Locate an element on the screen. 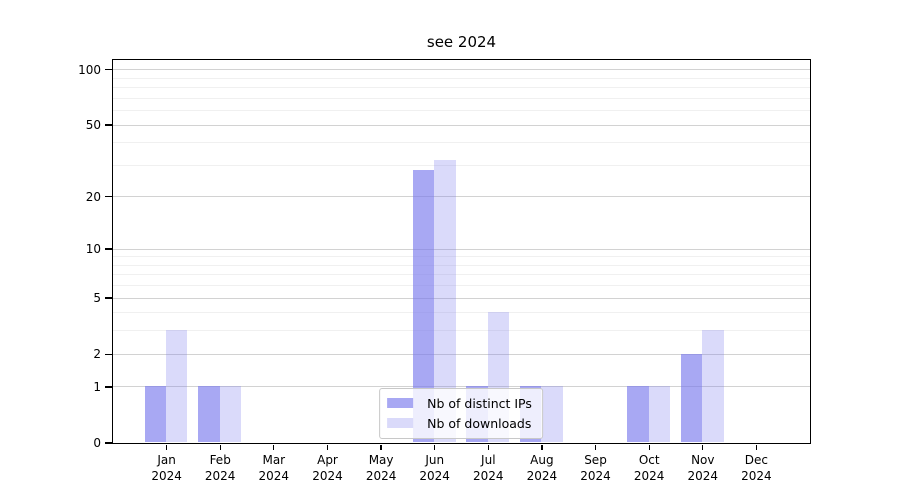  bar-feb-downloads is located at coordinates (230, 414).